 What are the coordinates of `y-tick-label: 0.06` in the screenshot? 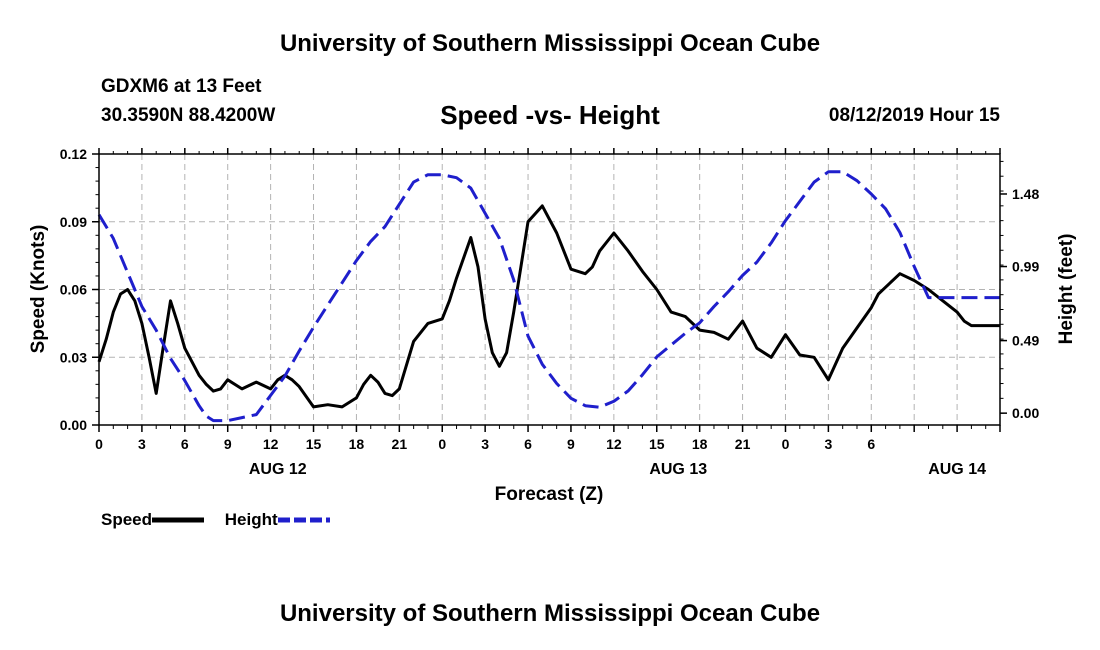 It's located at (73, 290).